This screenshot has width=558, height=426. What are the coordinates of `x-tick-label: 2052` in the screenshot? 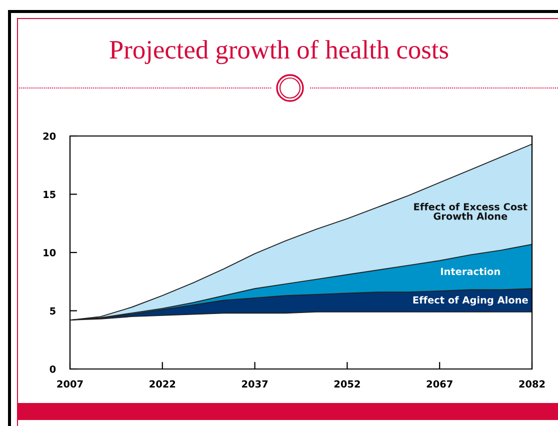 It's located at (347, 384).